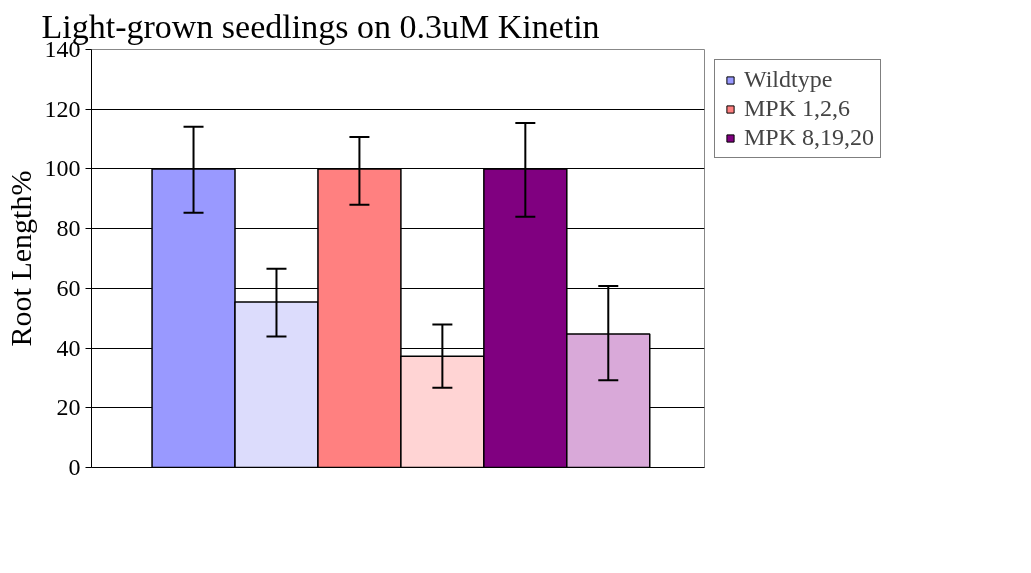 Image resolution: width=1031 pixels, height=573 pixels. What do you see at coordinates (68, 287) in the screenshot?
I see `y-tick-label: 60` at bounding box center [68, 287].